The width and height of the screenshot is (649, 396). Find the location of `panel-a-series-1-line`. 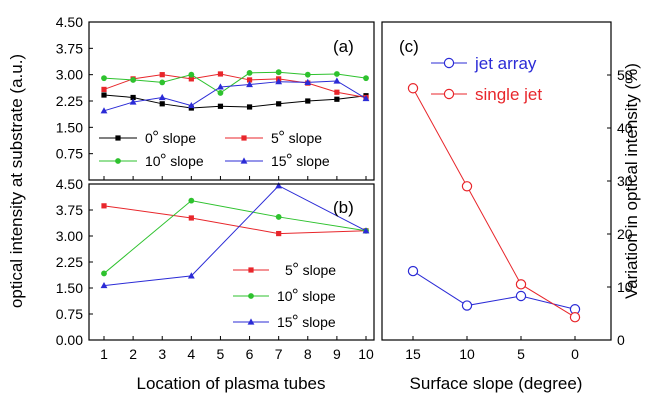

panel-a-series-1-line is located at coordinates (235, 85).